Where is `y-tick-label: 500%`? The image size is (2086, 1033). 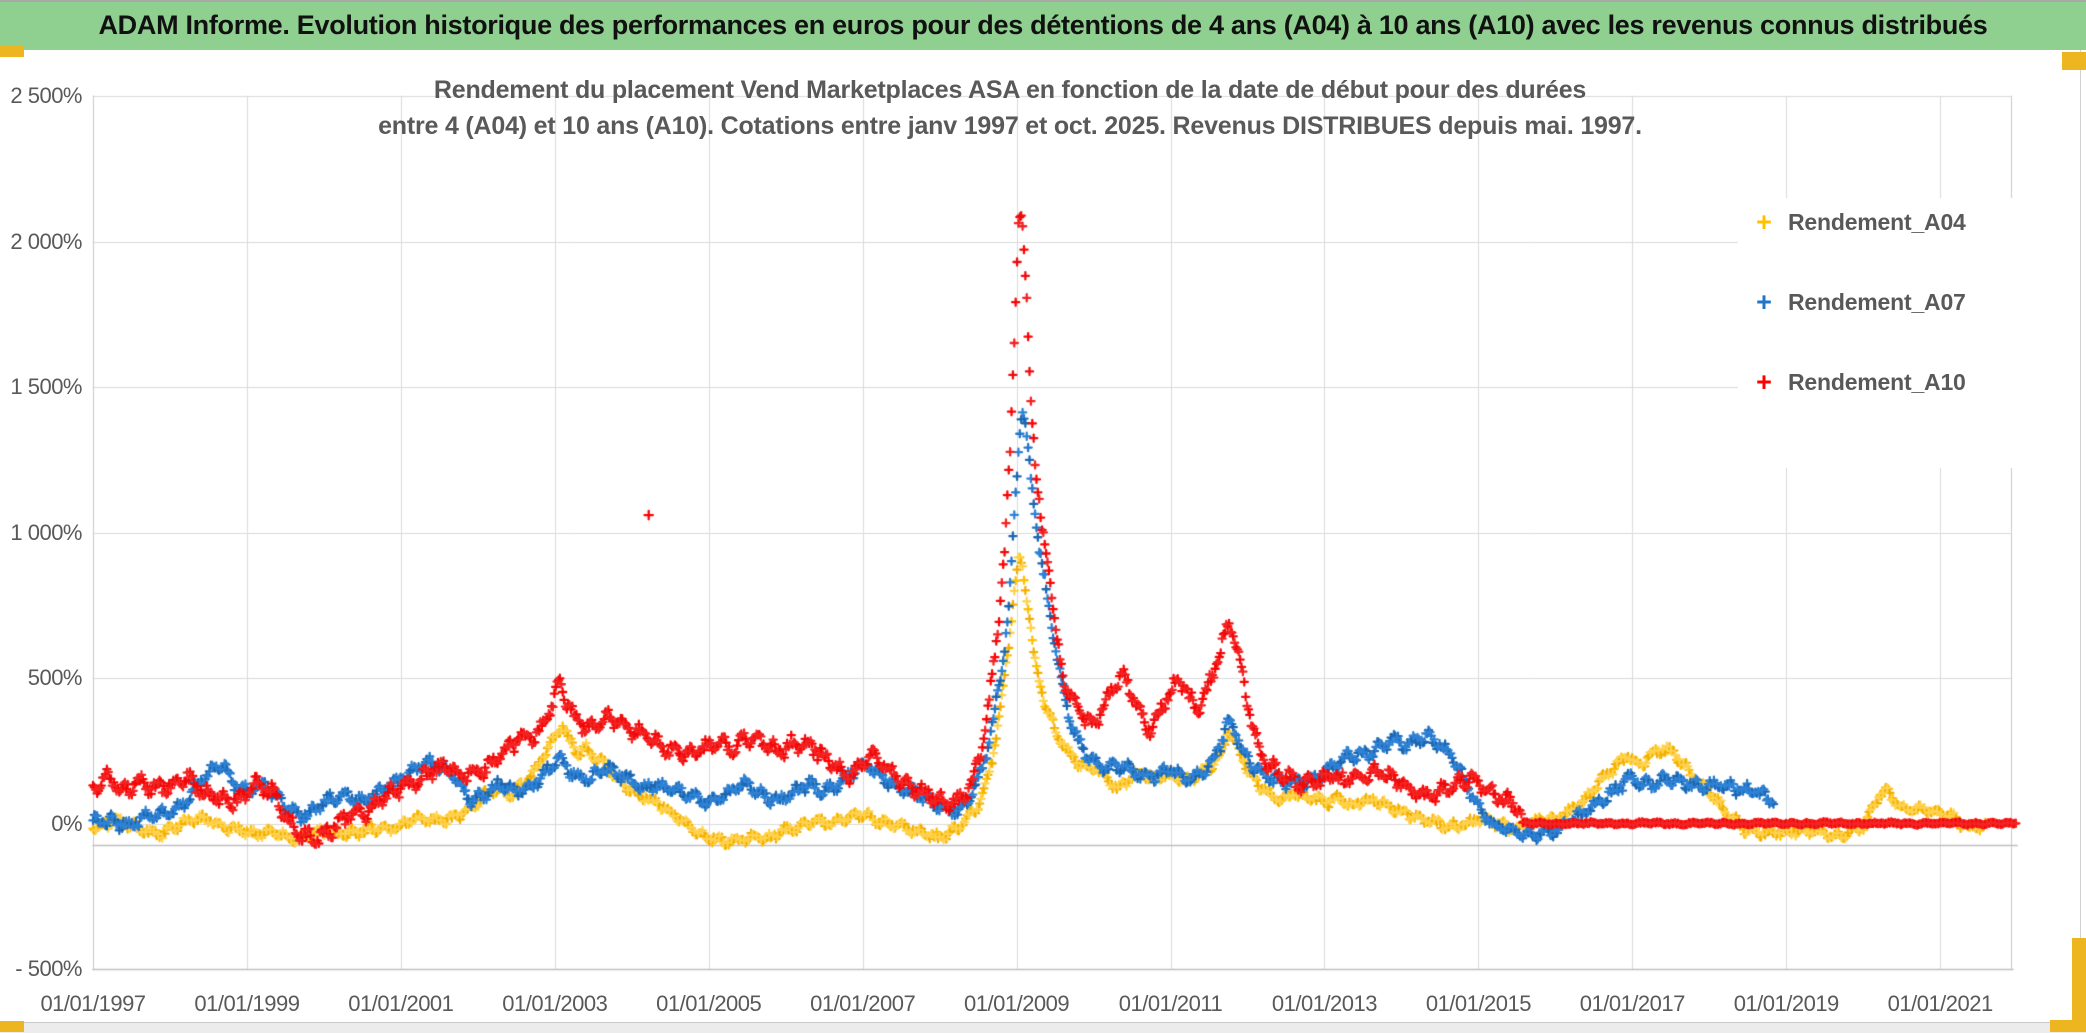 y-tick-label: 500% is located at coordinates (55, 677).